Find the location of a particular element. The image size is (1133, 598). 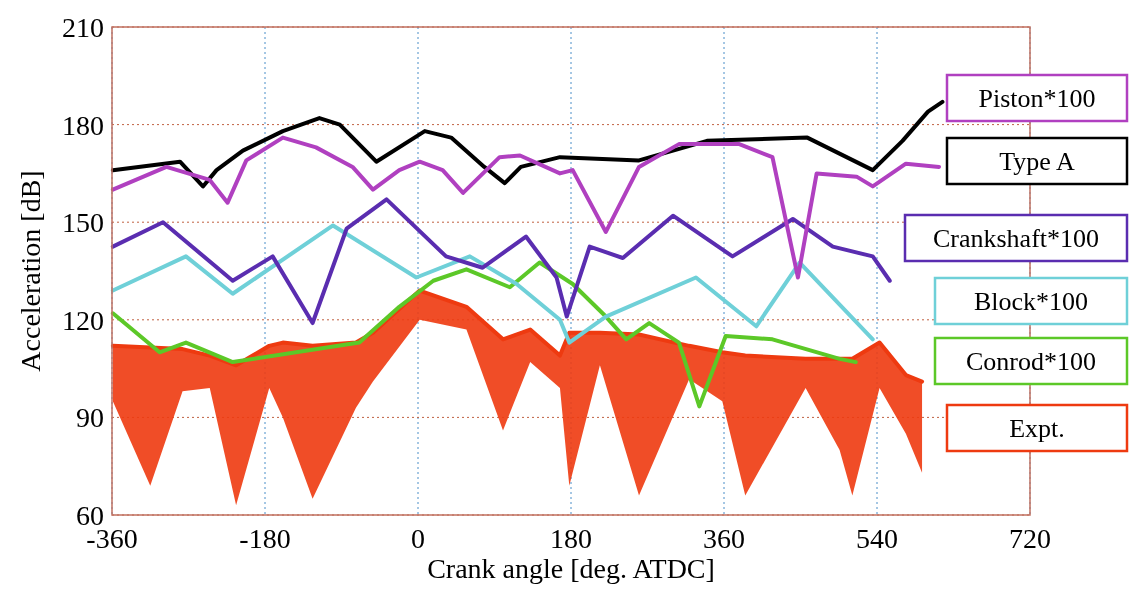

y-tick-label: 210 is located at coordinates (83, 27).